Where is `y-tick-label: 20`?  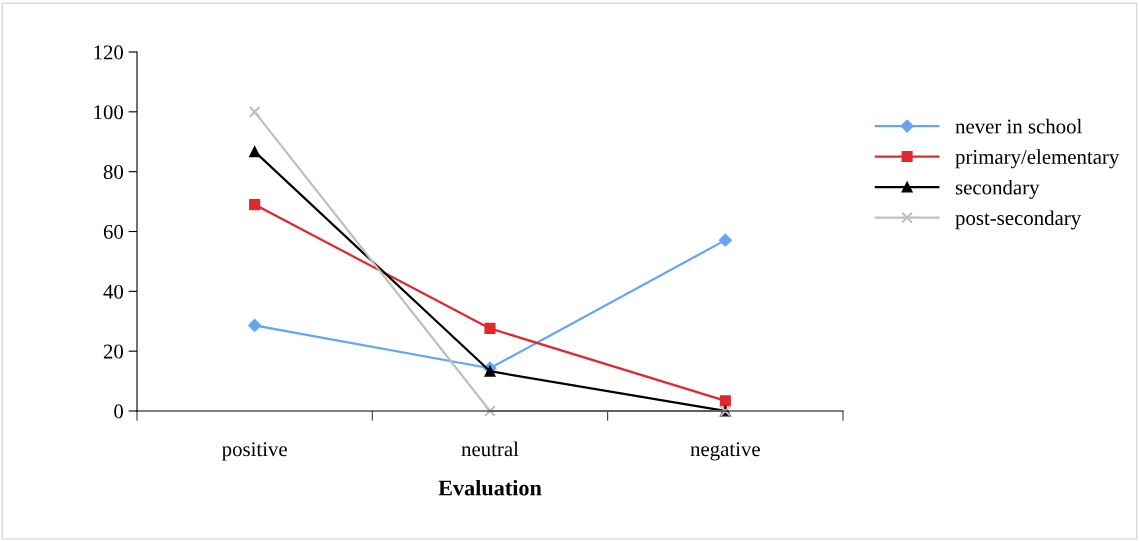 y-tick-label: 20 is located at coordinates (113, 351).